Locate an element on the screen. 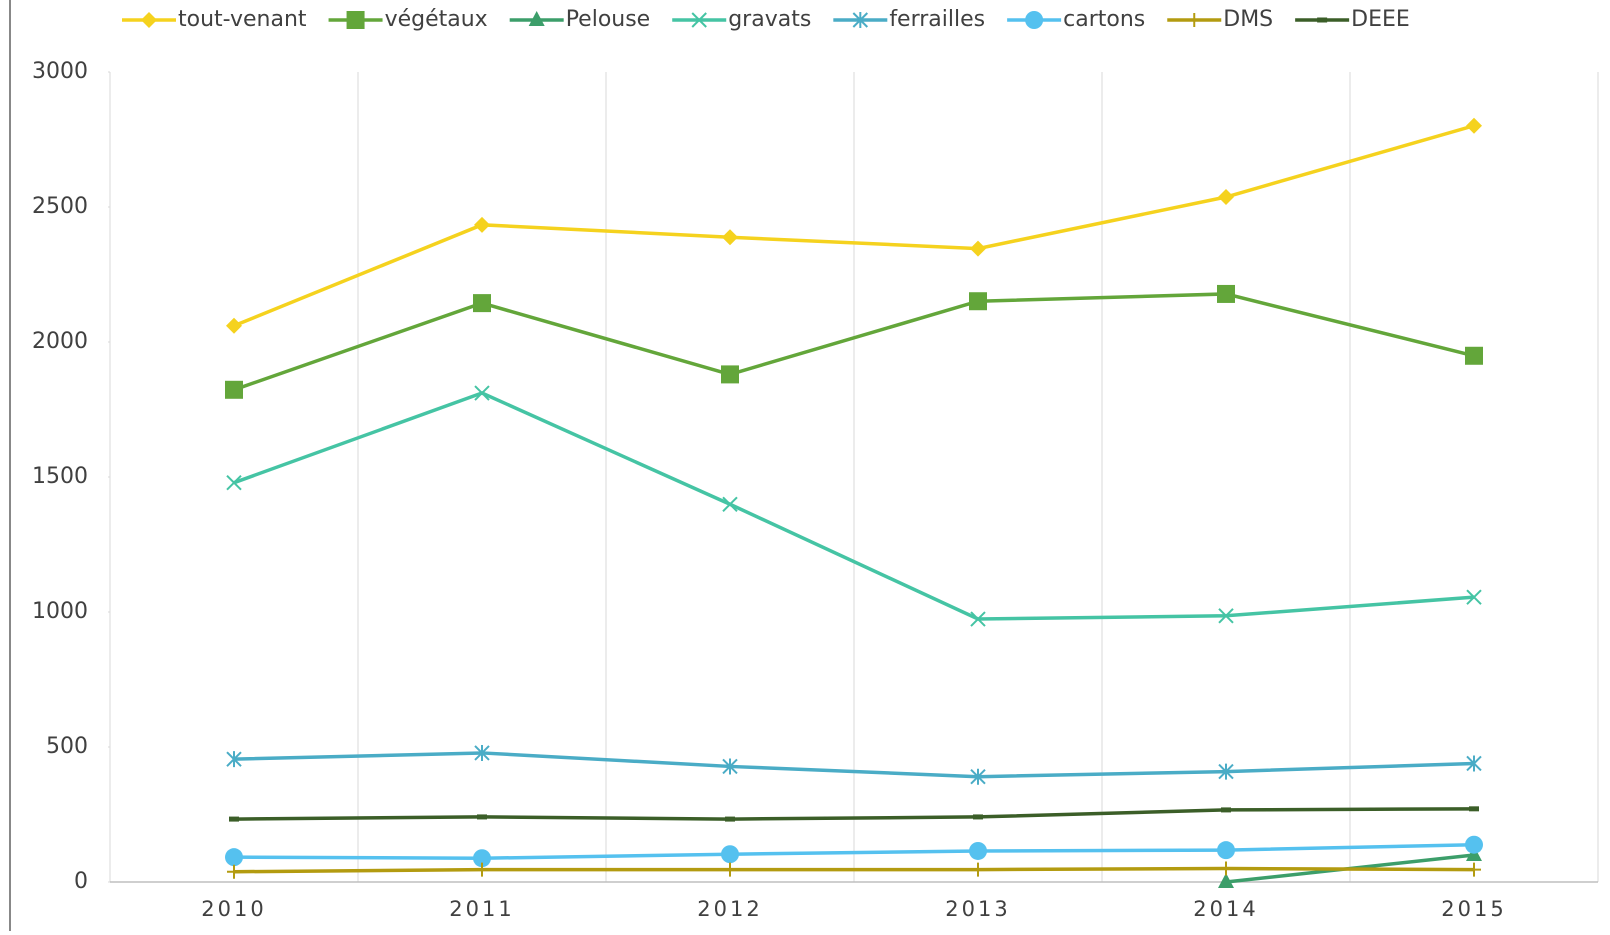  legend-label: DEEE is located at coordinates (1380, 19).